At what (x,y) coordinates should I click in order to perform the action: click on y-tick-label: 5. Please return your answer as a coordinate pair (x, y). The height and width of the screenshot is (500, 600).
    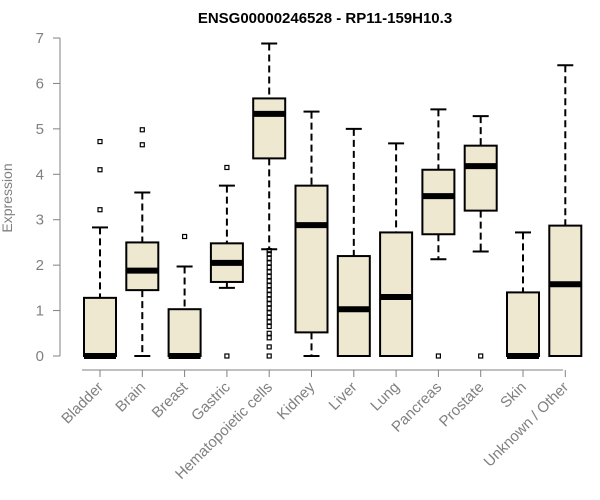
    Looking at the image, I should click on (40, 129).